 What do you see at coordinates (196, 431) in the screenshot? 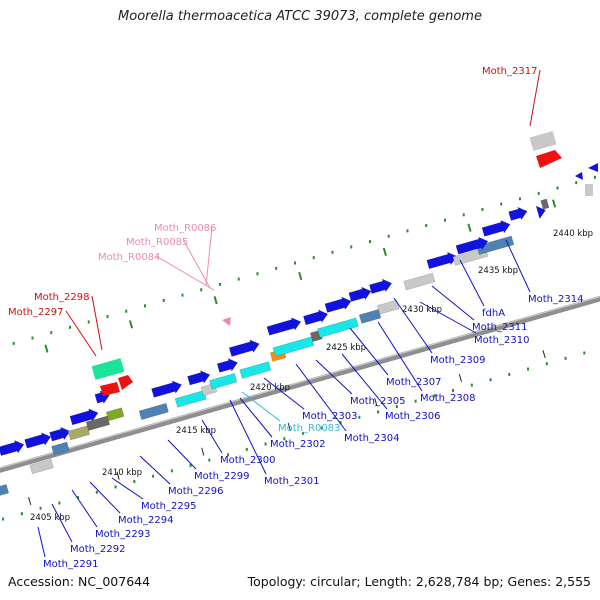
I see `axis-label-2: 2415 kbp` at bounding box center [196, 431].